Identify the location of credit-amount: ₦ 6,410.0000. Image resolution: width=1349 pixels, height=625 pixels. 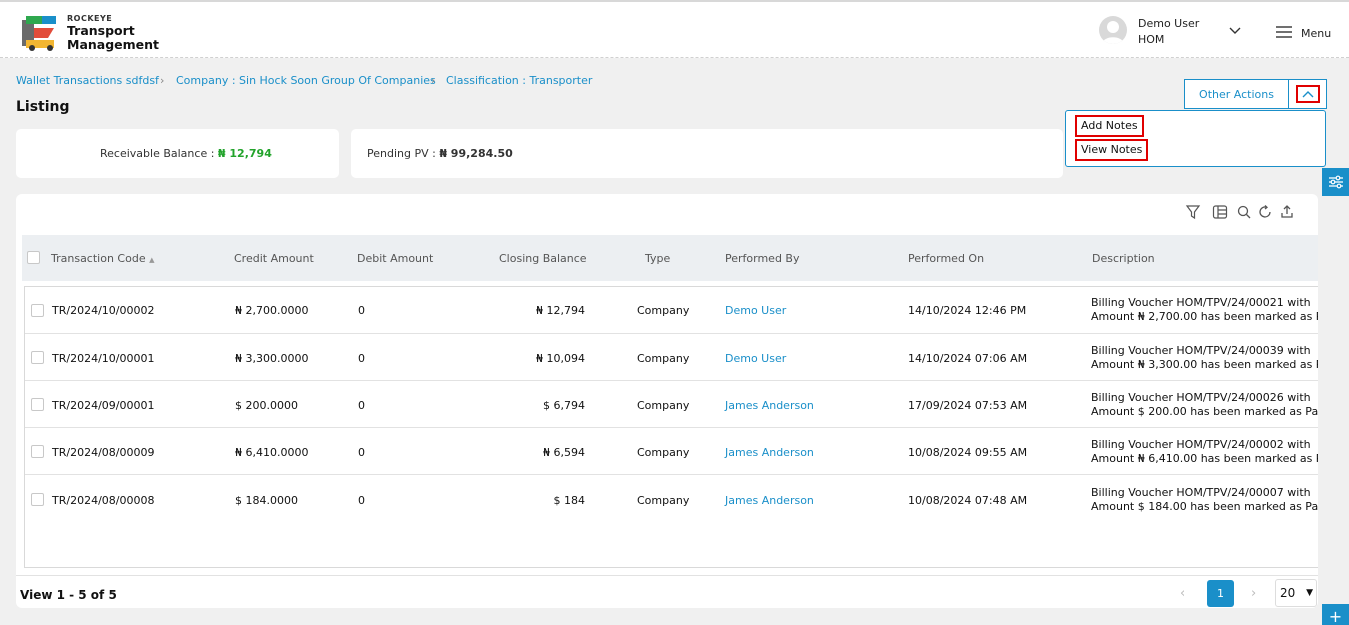
(272, 452).